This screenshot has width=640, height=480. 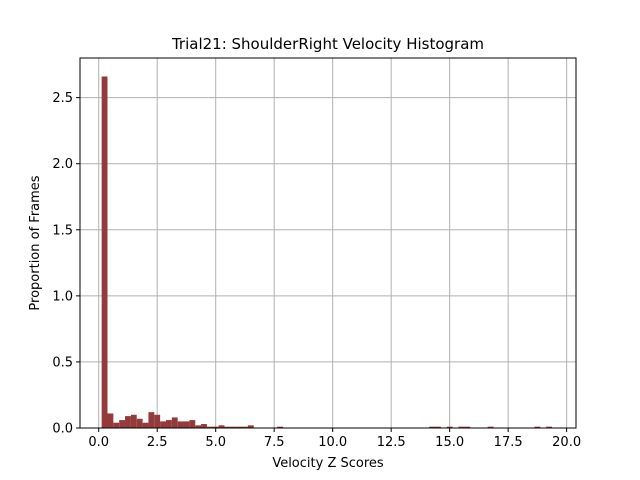 I want to click on y-axis-label: Proportion of Frames, so click(x=35, y=242).